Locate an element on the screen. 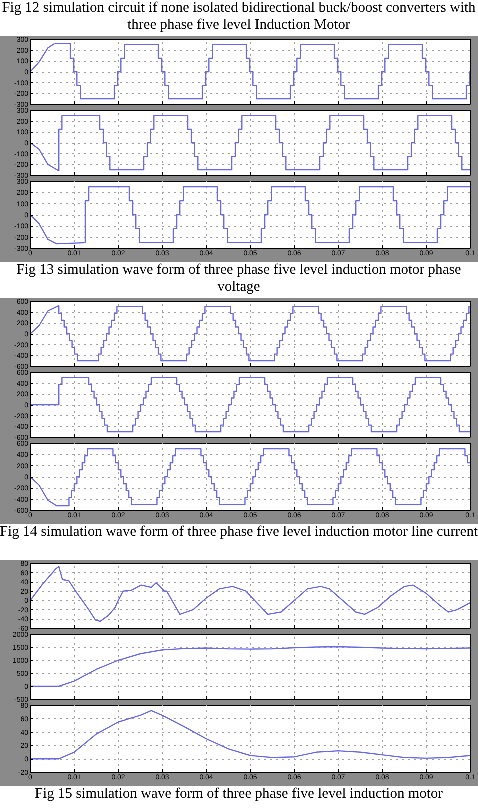 The height and width of the screenshot is (808, 478). caption: Fig 14 simulation wave form of three phase five level induction motor line current is located at coordinates (239, 532).